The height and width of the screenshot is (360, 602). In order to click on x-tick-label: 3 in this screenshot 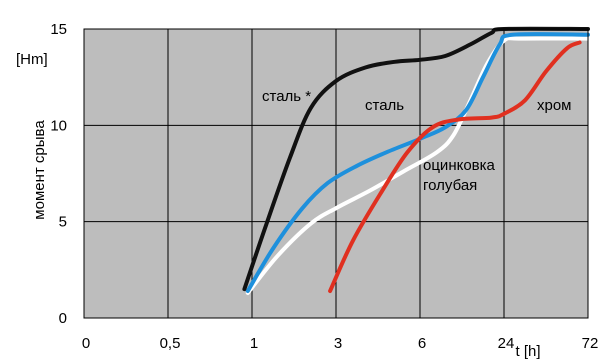, I will do `click(338, 343)`.